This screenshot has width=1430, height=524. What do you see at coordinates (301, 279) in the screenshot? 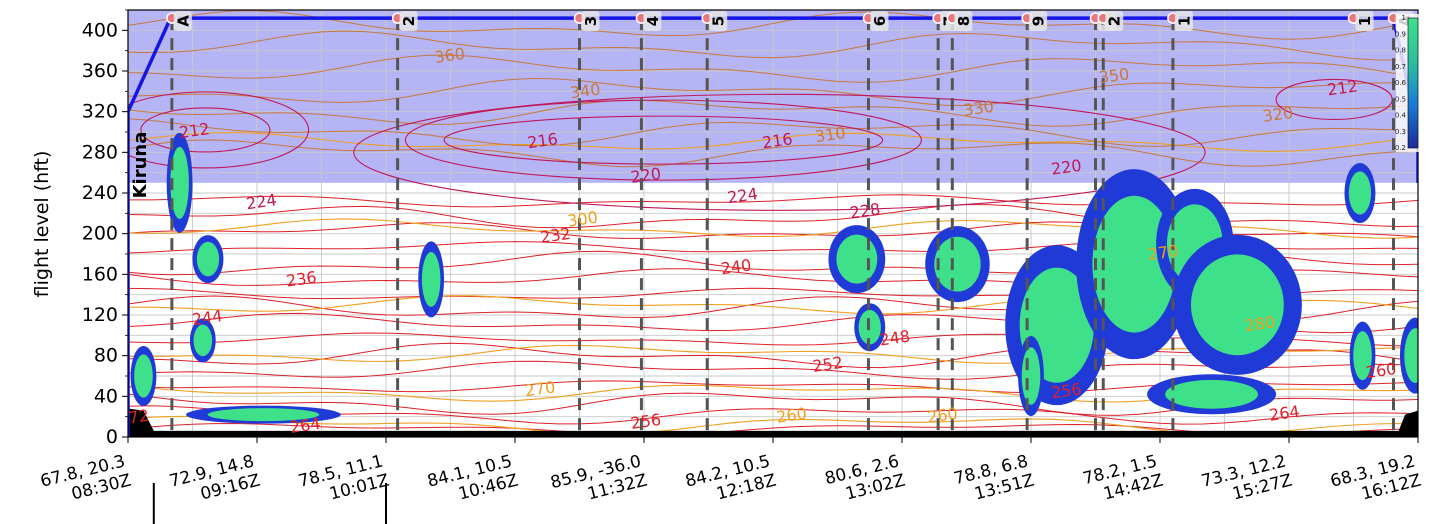
I see `isoline-label: 236` at bounding box center [301, 279].